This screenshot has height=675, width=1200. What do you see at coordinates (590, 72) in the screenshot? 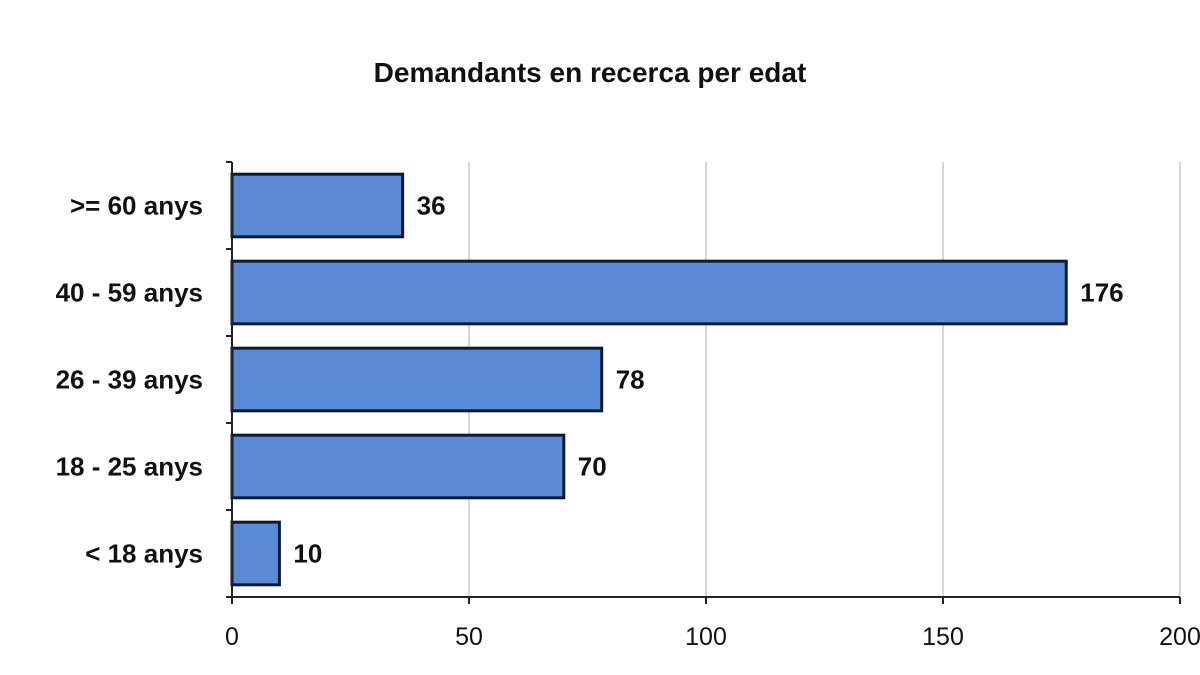
I see `chart-title: Demandants en recerca per edat` at bounding box center [590, 72].